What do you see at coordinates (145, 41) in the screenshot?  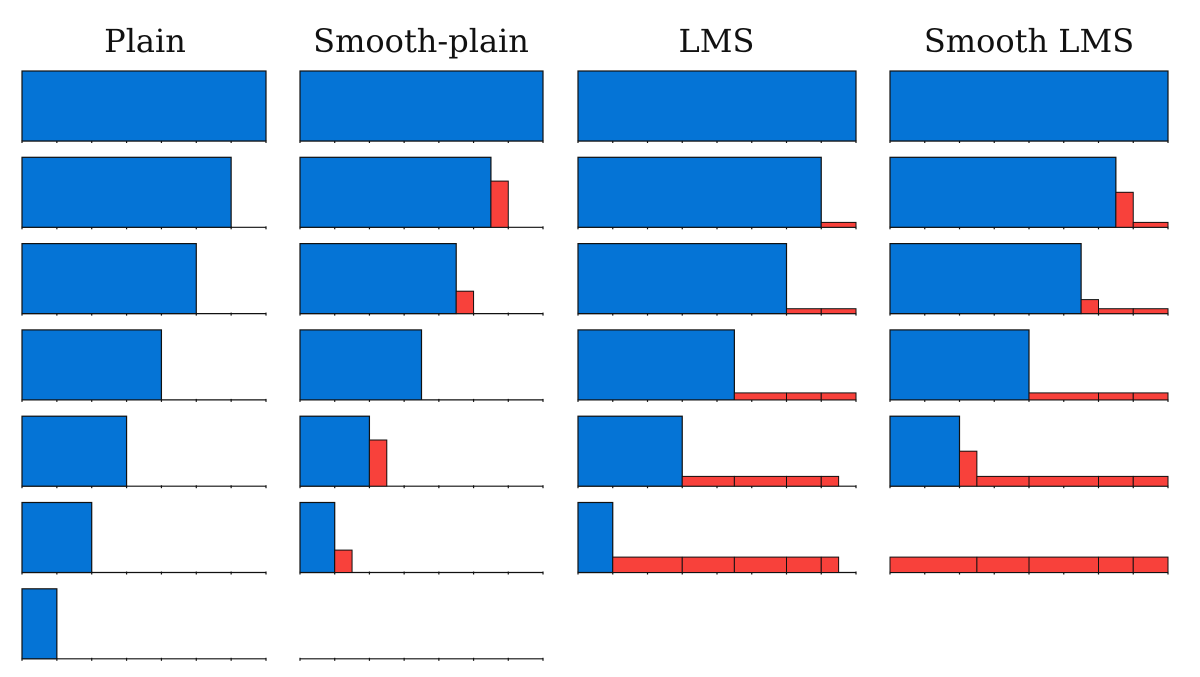 I see `column-title-plain: Plain` at bounding box center [145, 41].